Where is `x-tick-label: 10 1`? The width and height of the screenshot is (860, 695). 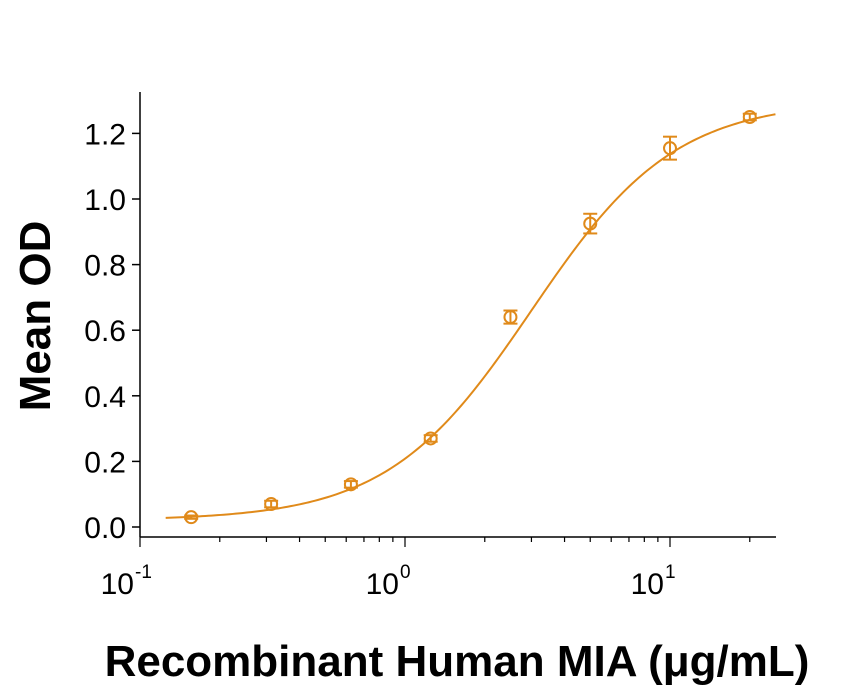
x-tick-label: 10 1 is located at coordinates (653, 581).